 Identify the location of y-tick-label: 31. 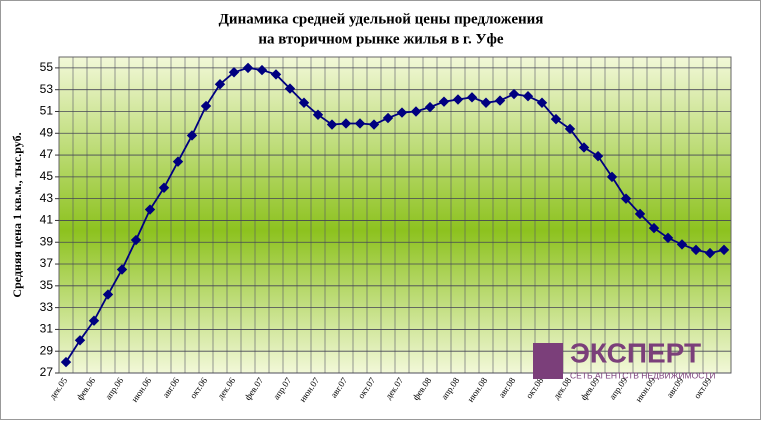
(47, 329).